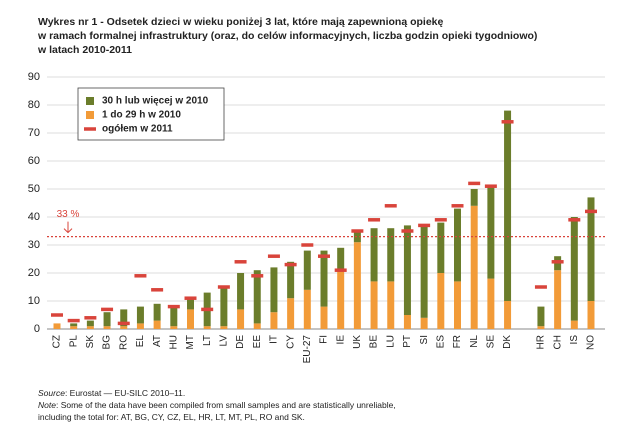 This screenshot has height=434, width=640. I want to click on footnote: Source: Eurostat — EU-SILC 2010–11., so click(111, 393).